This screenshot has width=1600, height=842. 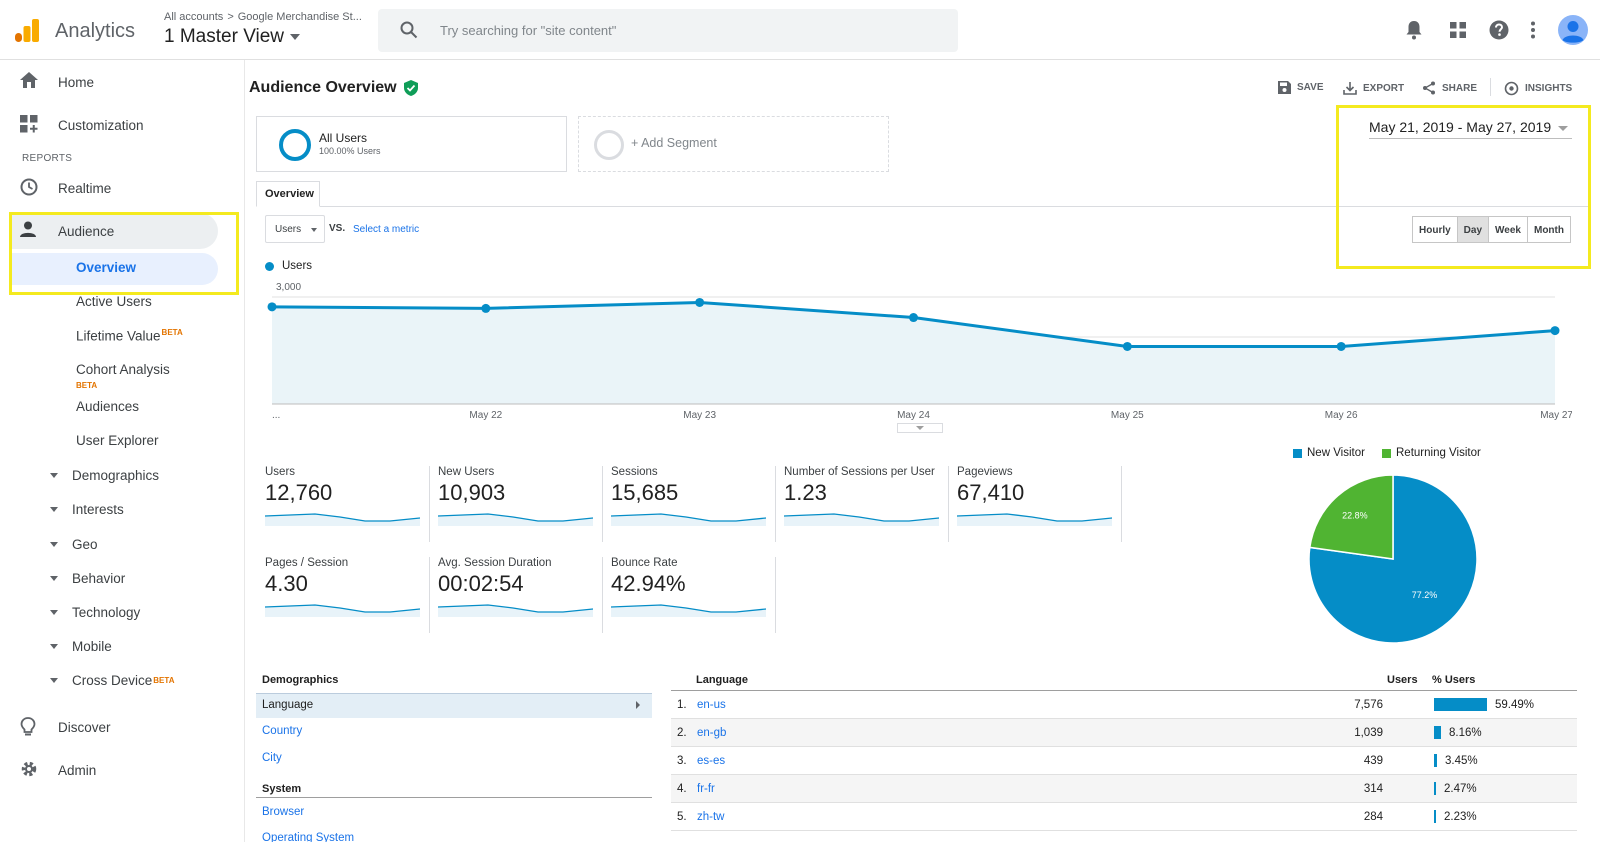 I want to click on sidebar-item-user-explorer: User Explorer, so click(x=117, y=440).